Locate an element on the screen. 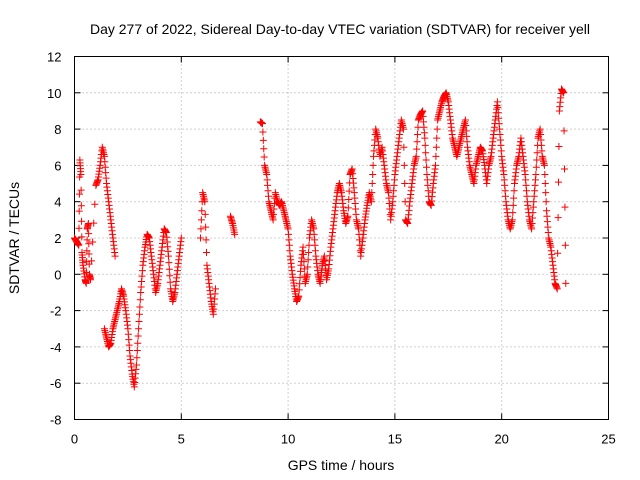 This screenshot has width=640, height=480. x-tick-label: 5 is located at coordinates (181, 439).